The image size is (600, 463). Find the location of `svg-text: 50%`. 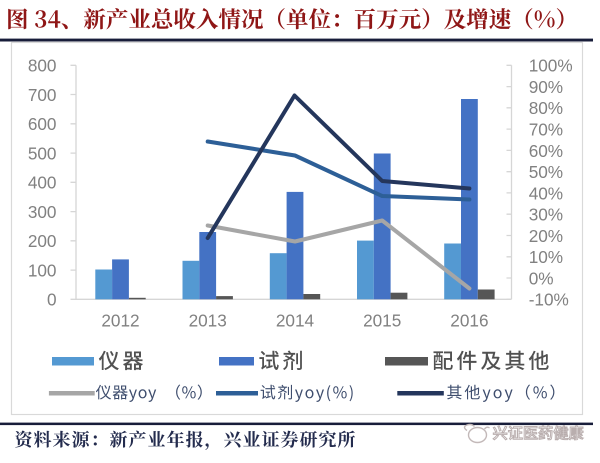

svg-text: 50% is located at coordinates (546, 172).